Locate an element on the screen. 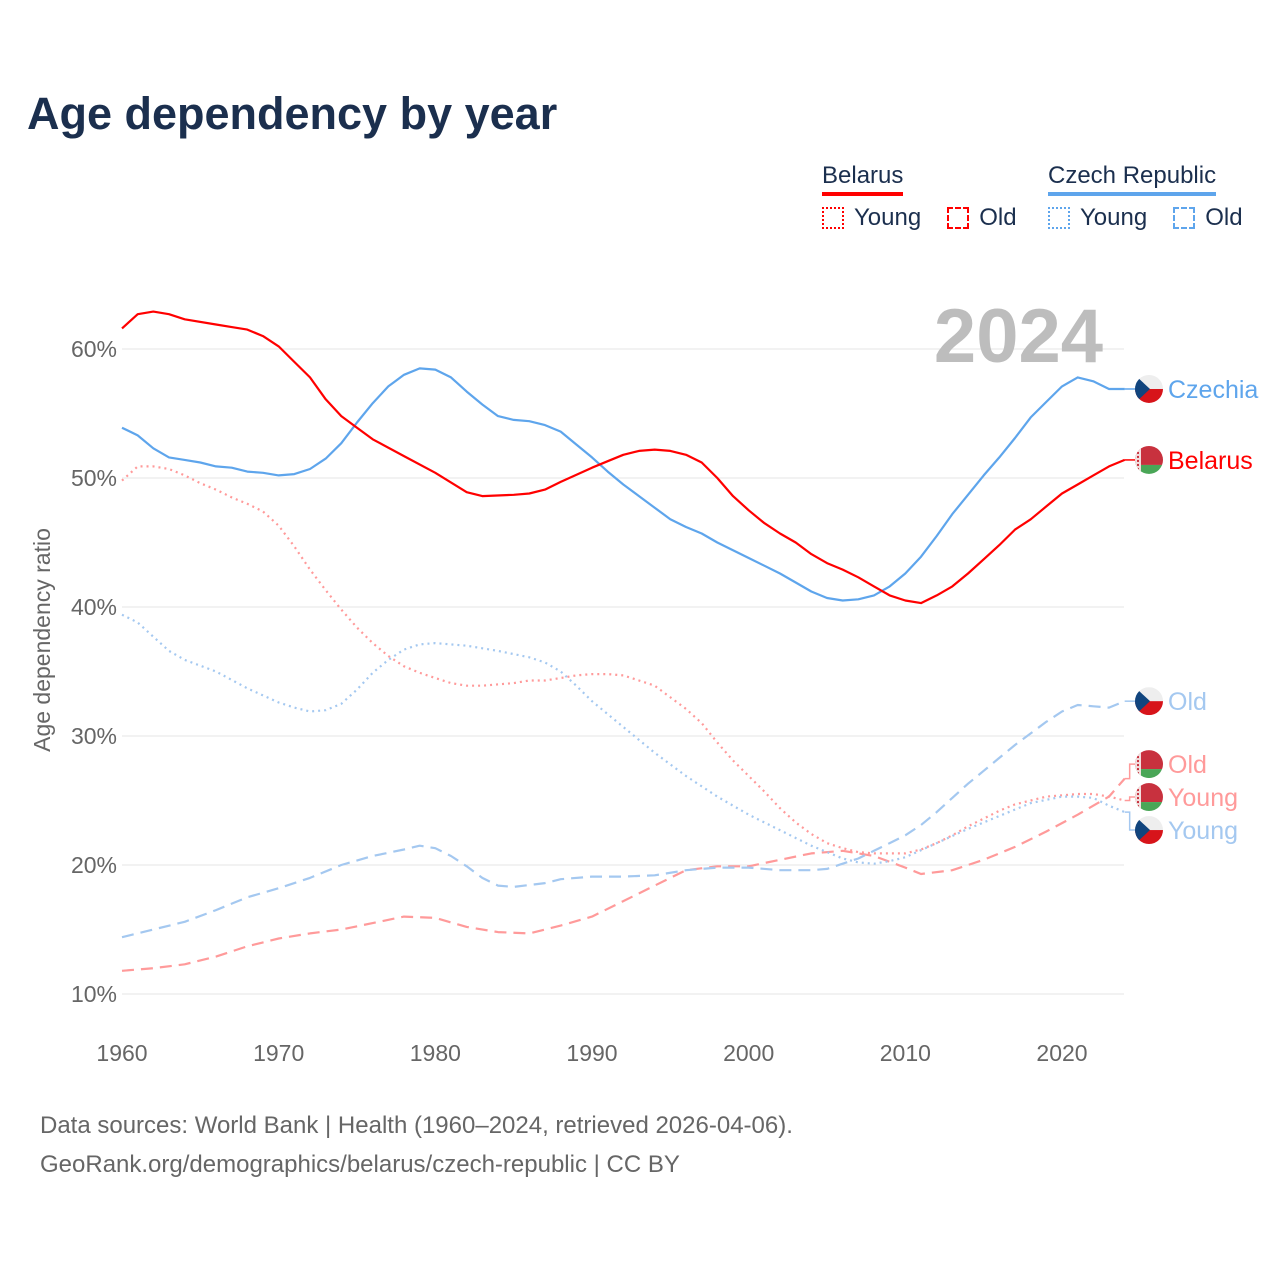 Image resolution: width=1280 pixels, height=1280 pixels. end-label-czechia-young: Young is located at coordinates (1181, 828).